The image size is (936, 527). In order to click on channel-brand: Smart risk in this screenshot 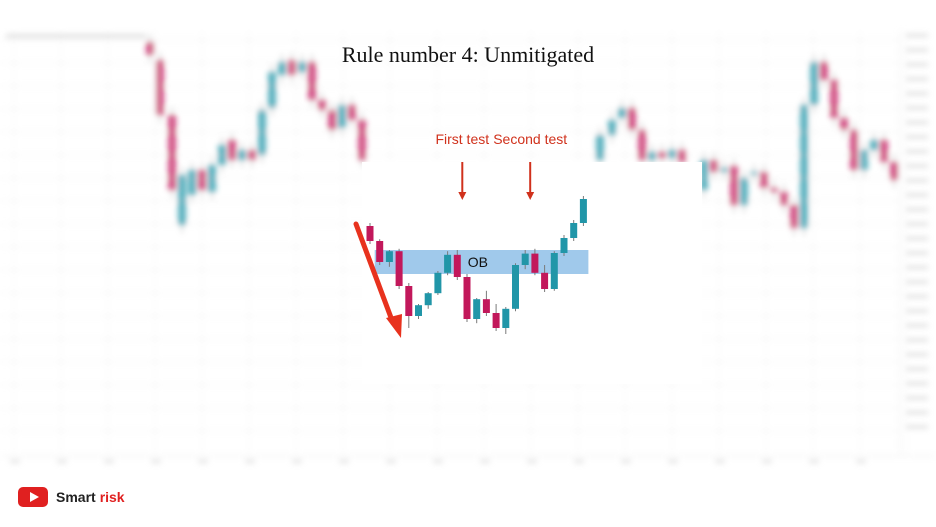, I will do `click(71, 497)`.